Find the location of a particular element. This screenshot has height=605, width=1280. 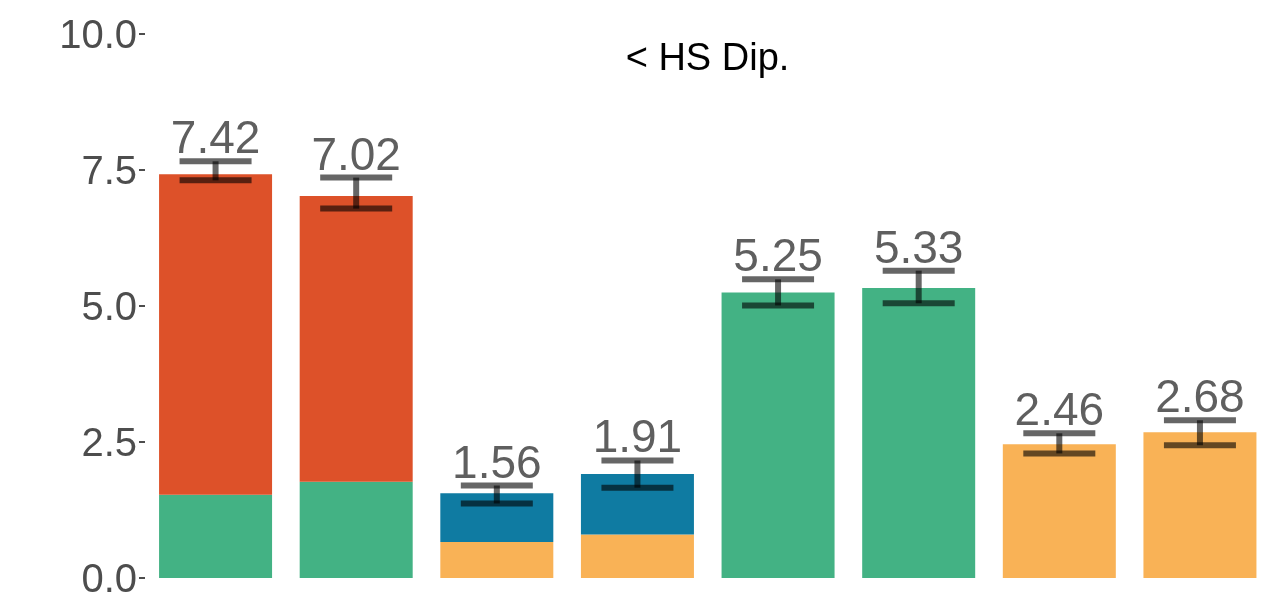

y-tick-label: 7.5 is located at coordinates (109, 170).